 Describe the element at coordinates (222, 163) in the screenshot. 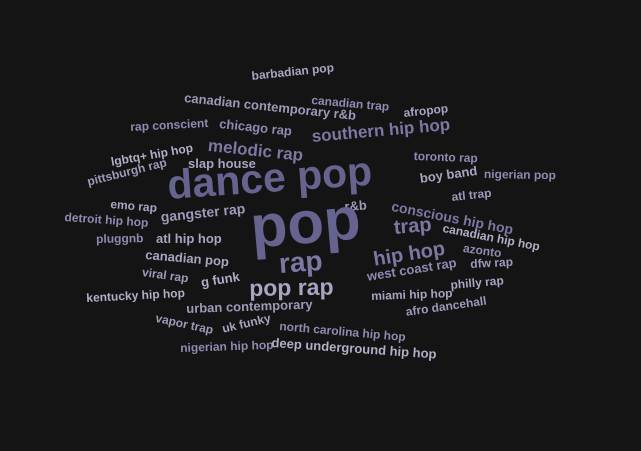

I see `word-slap-house: slap house` at that location.